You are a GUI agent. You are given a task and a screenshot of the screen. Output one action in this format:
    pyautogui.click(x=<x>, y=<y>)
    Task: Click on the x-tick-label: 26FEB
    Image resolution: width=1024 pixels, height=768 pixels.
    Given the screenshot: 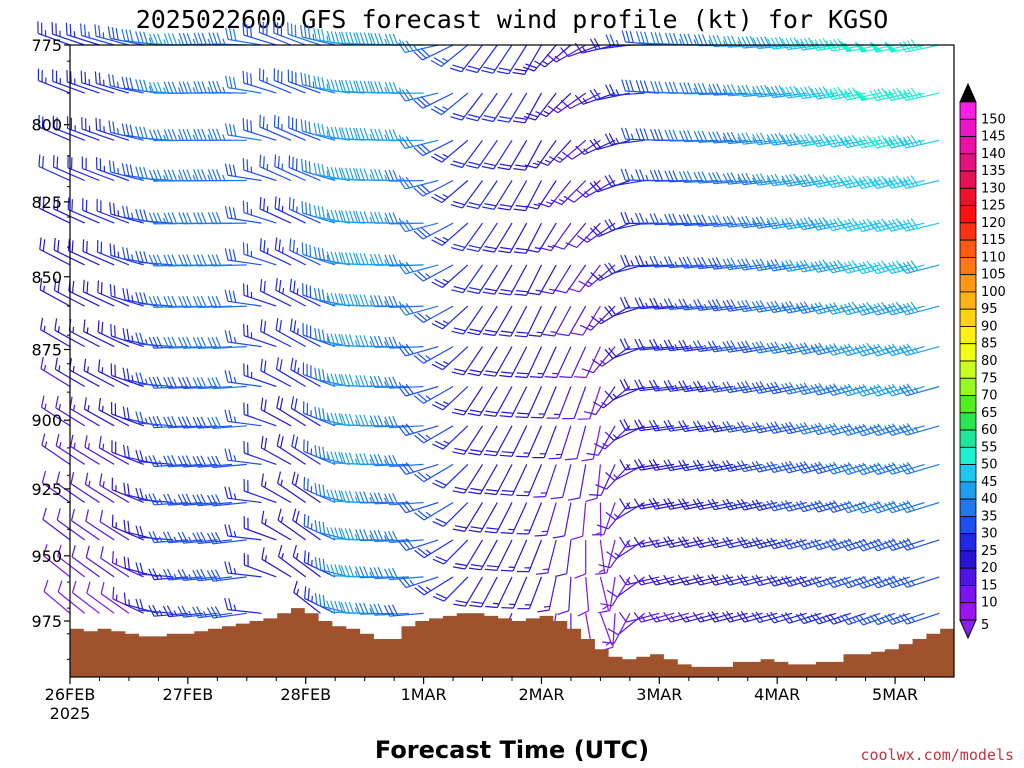 What is the action you would take?
    pyautogui.click(x=70, y=694)
    